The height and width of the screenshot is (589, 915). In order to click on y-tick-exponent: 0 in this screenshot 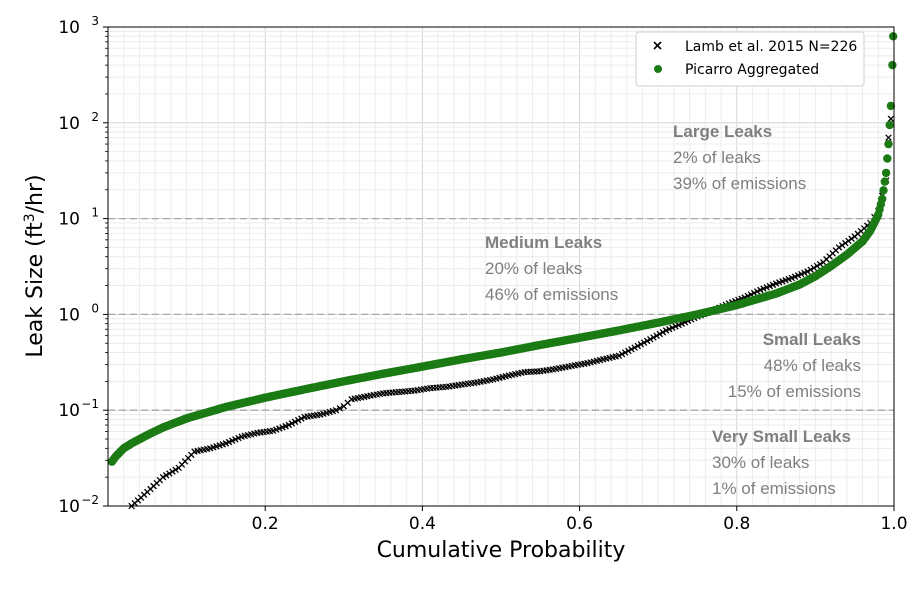, I will do `click(95, 308)`.